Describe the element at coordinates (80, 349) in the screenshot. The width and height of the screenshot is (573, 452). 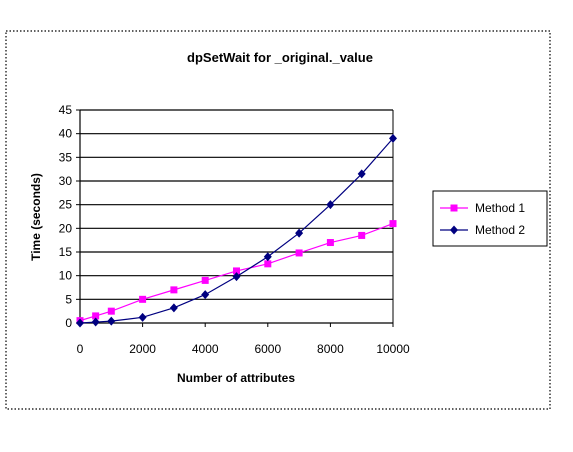
I see `x-tick-label: 0` at that location.